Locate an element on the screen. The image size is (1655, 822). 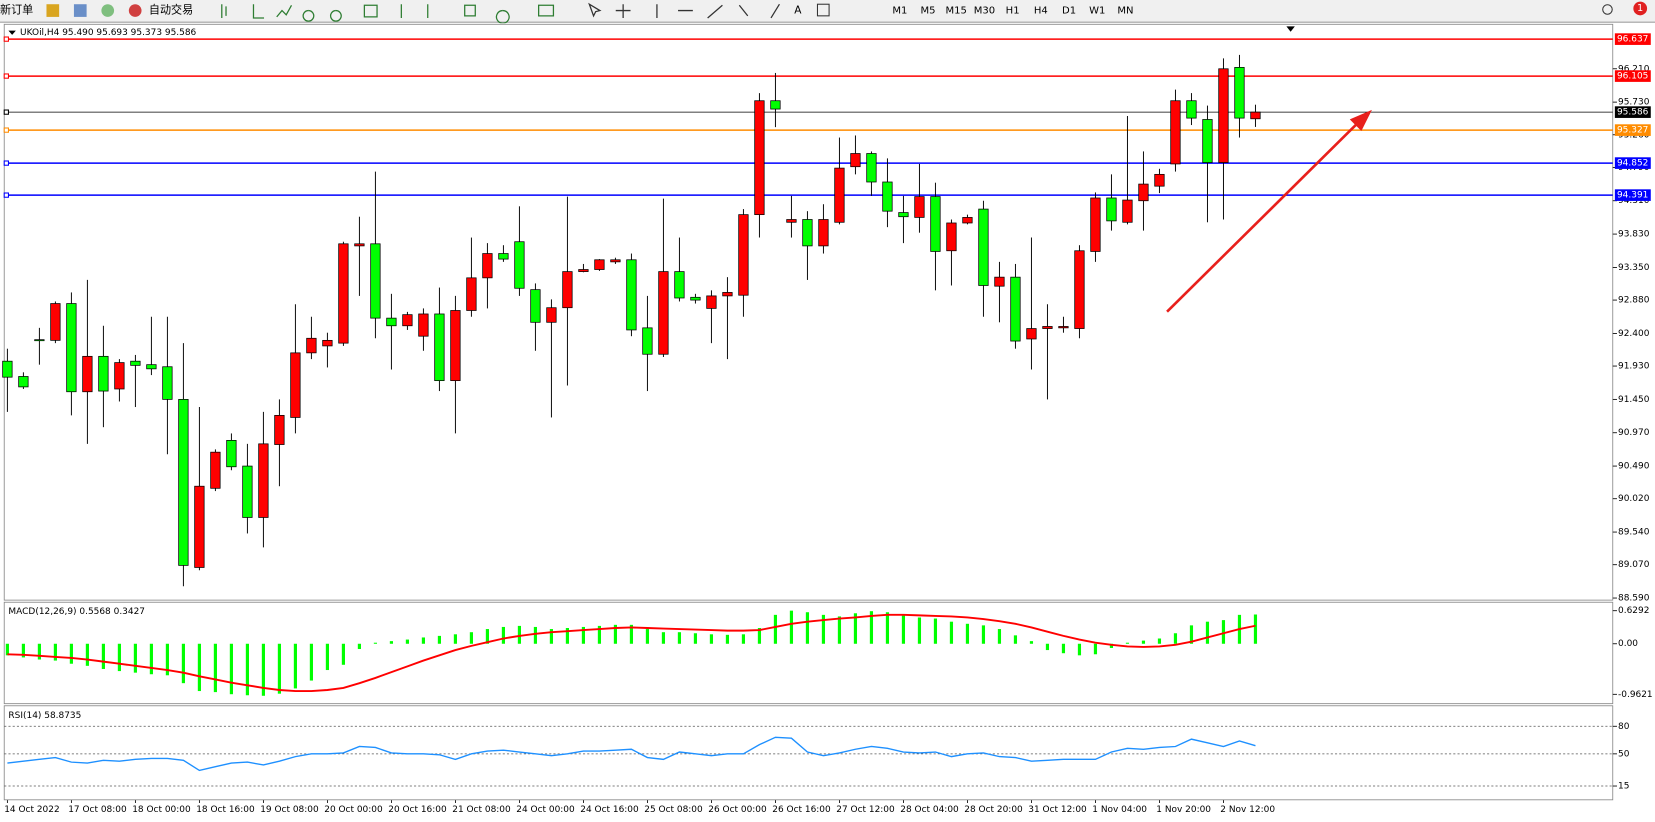
timeframe-button: M15 is located at coordinates (956, 11).